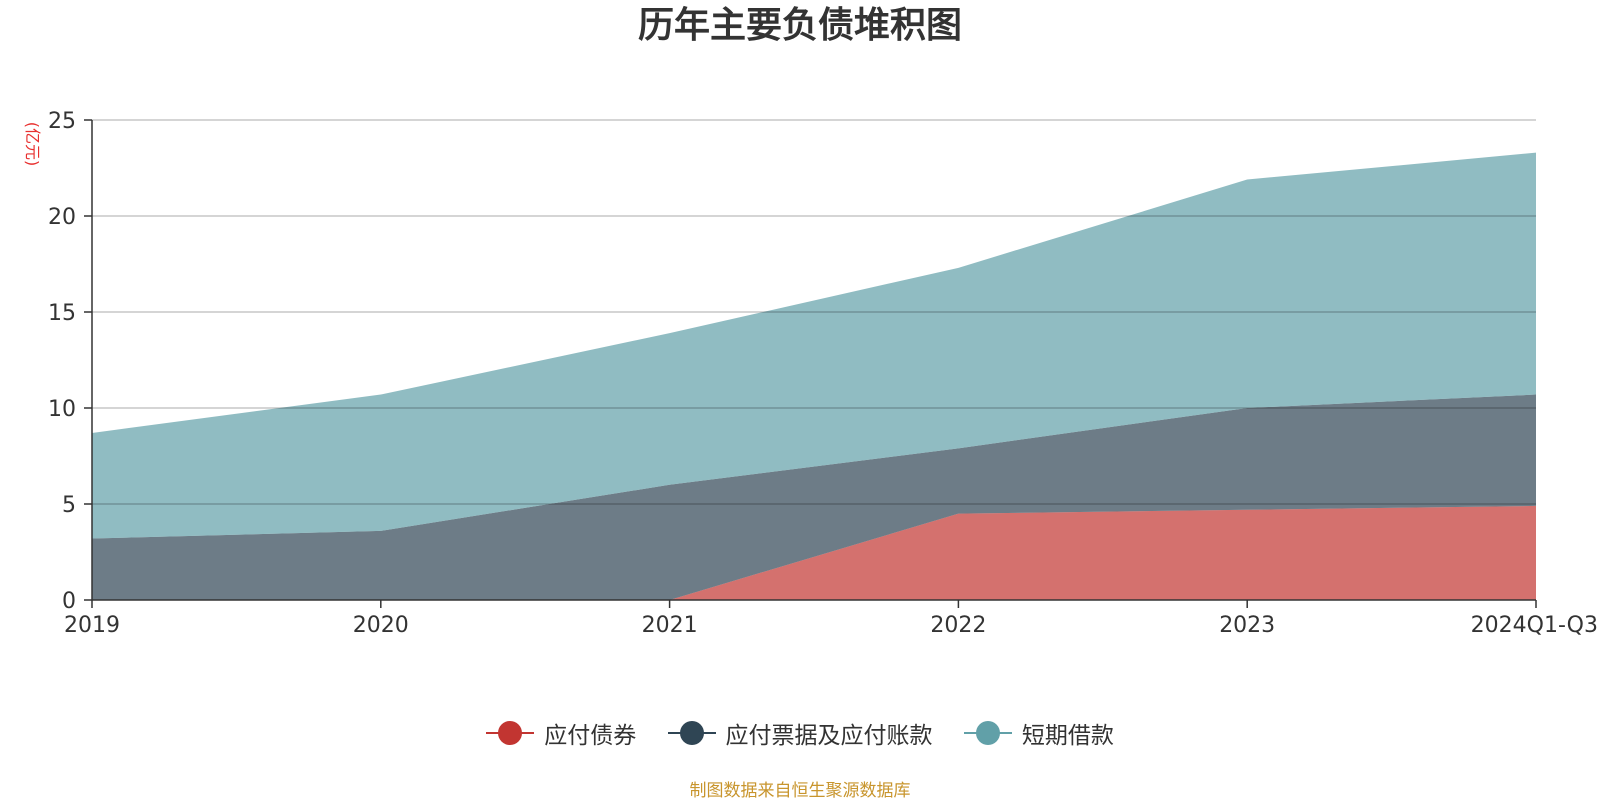 The image size is (1600, 801). I want to click on y-tick-label: 20, so click(62, 217).